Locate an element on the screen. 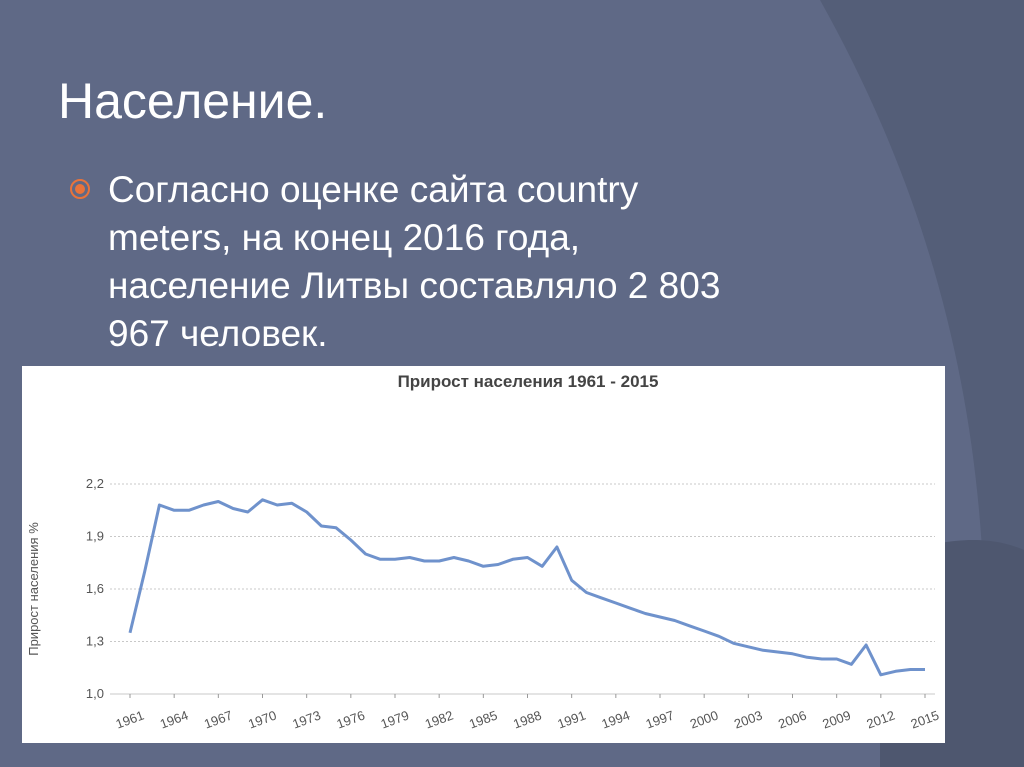  bullet-icon is located at coordinates (80, 189).